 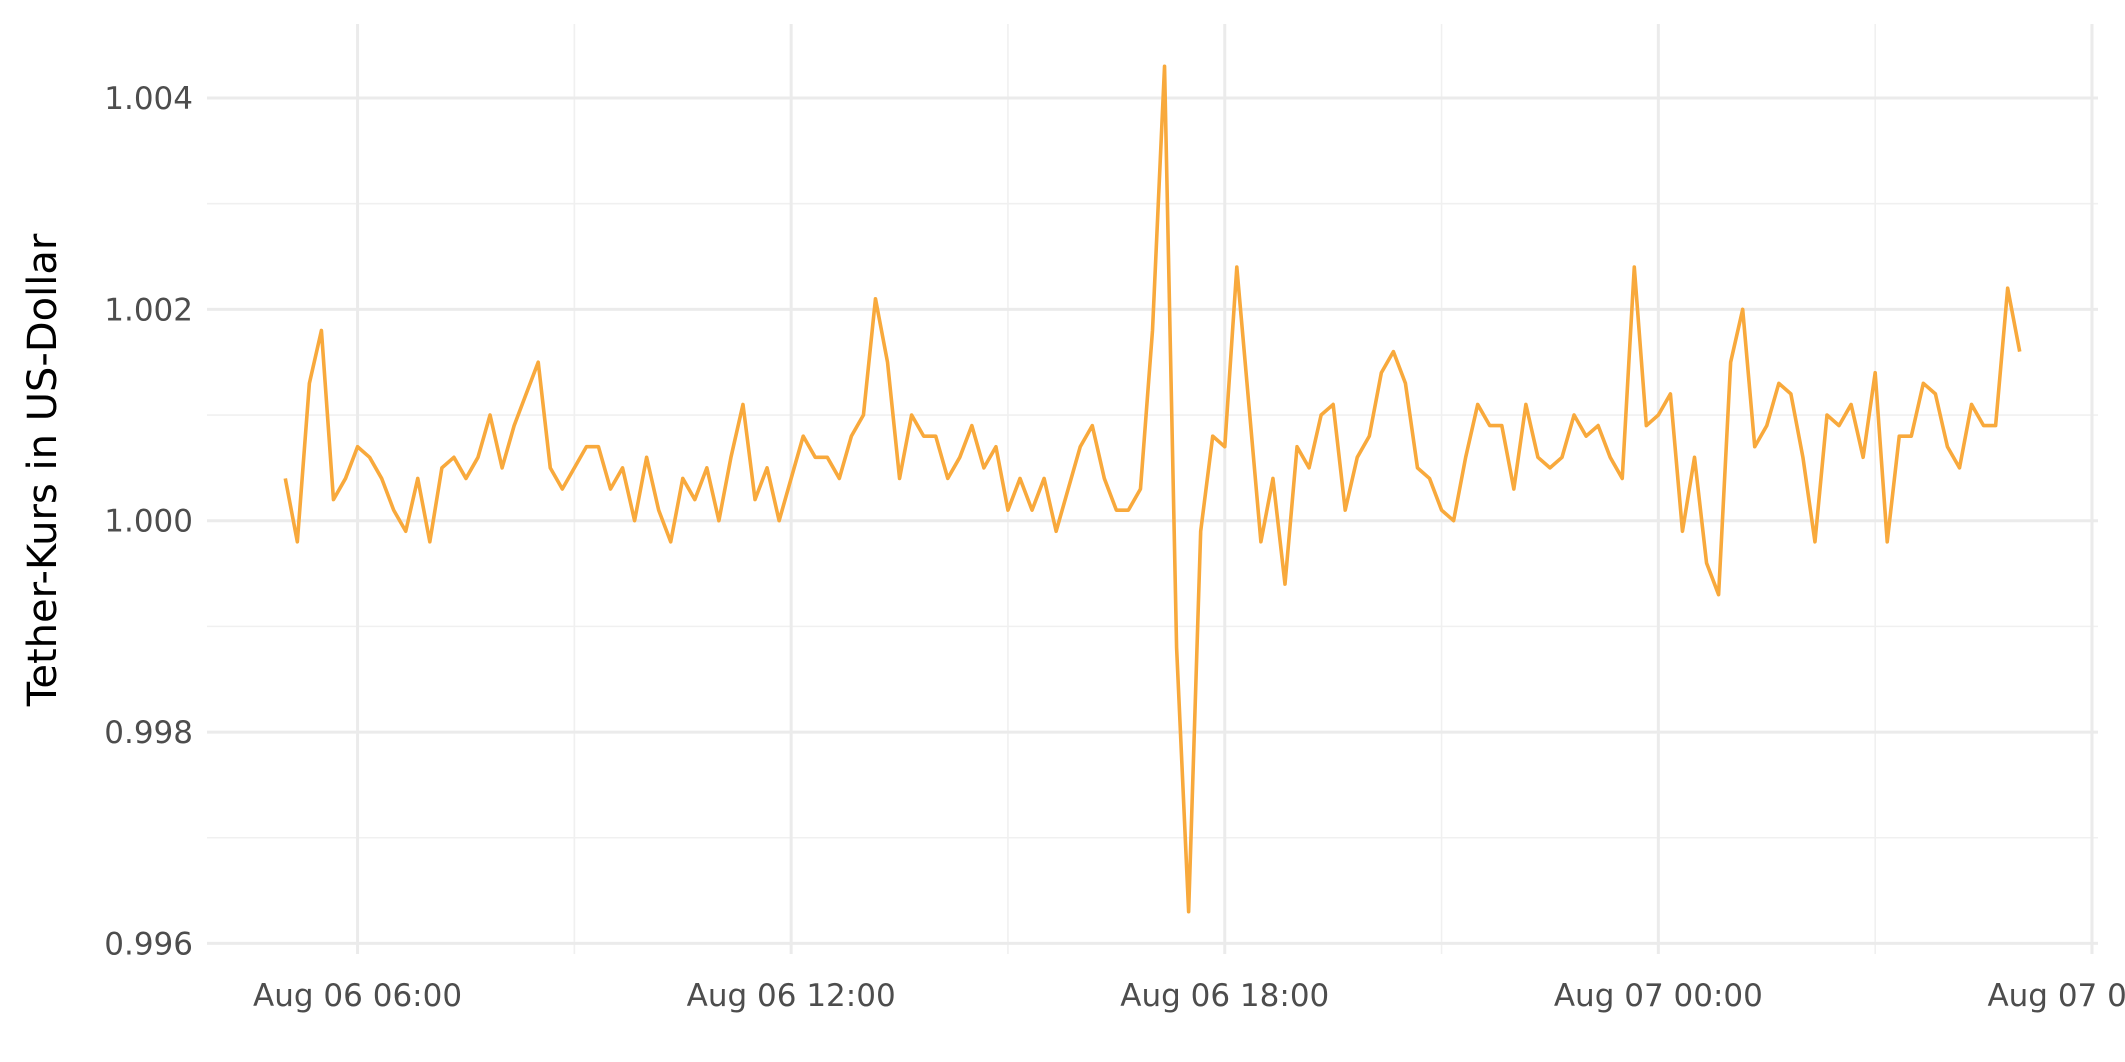 What do you see at coordinates (148, 310) in the screenshot?
I see `y-tick-label: 1.002` at bounding box center [148, 310].